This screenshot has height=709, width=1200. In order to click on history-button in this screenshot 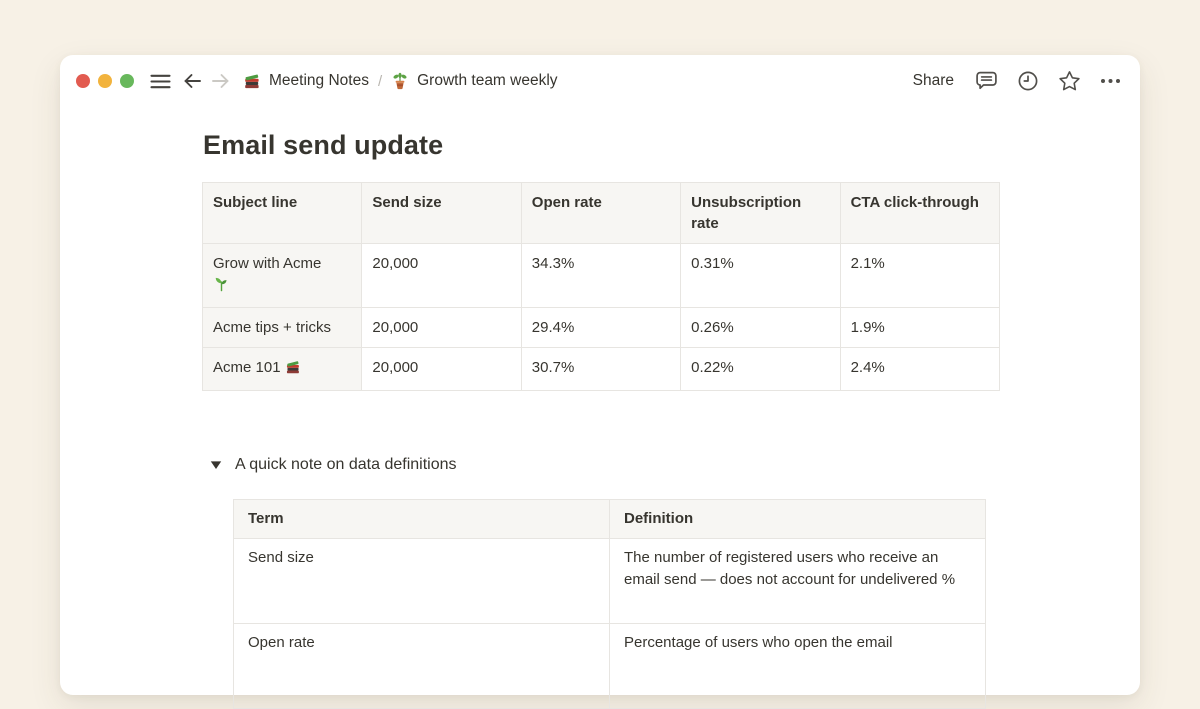, I will do `click(1028, 81)`.